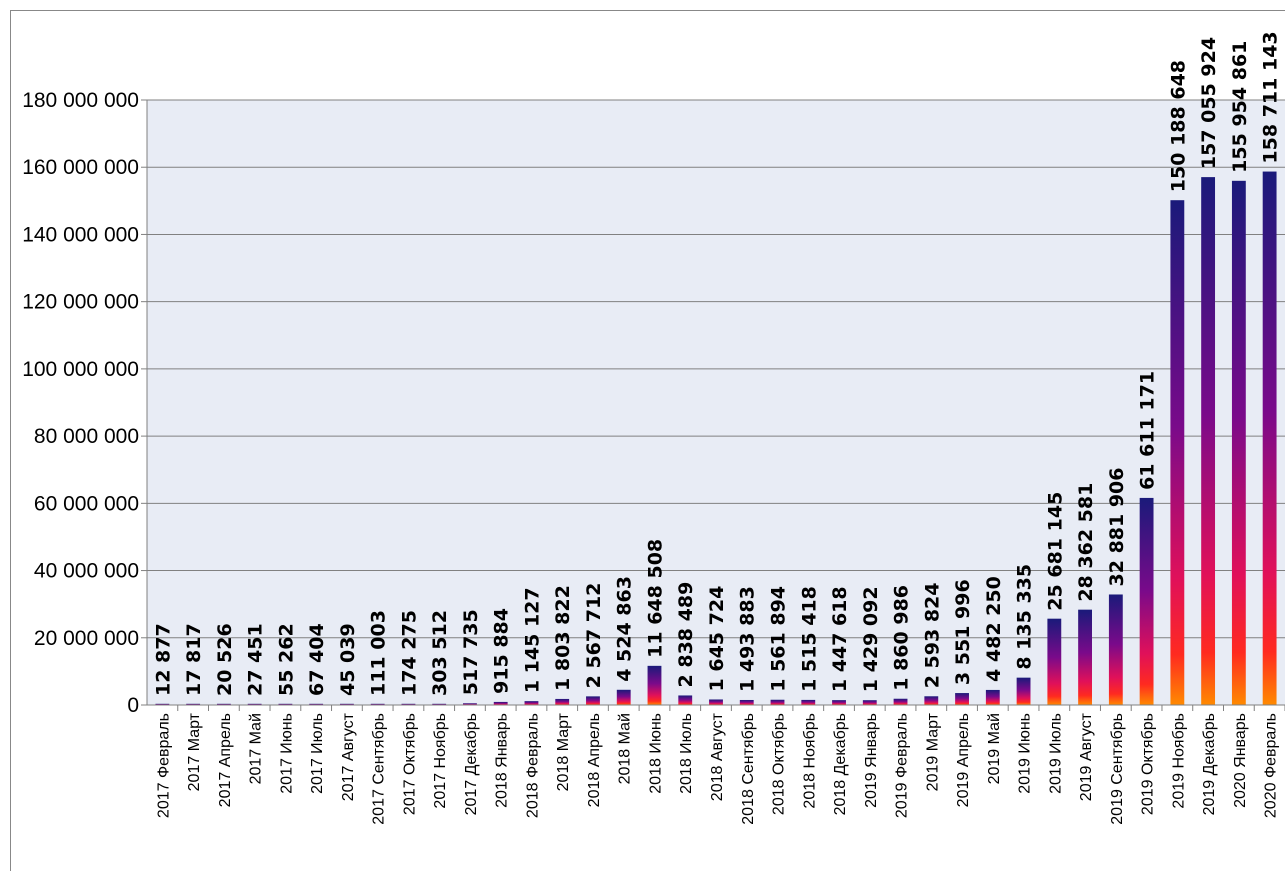  I want to click on data-label: 1 860 986, so click(902, 638).